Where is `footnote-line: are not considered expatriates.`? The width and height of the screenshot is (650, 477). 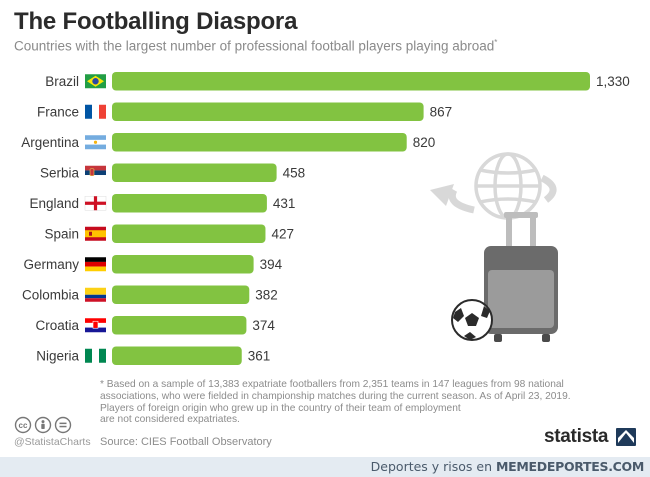
footnote-line: are not considered expatriates. is located at coordinates (170, 420).